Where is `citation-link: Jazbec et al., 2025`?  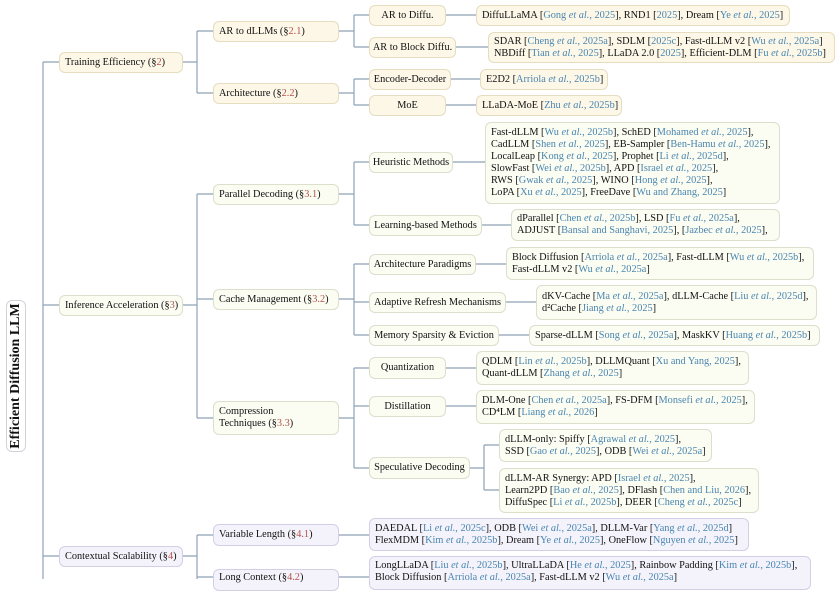 citation-link: Jazbec et al., 2025 is located at coordinates (723, 230).